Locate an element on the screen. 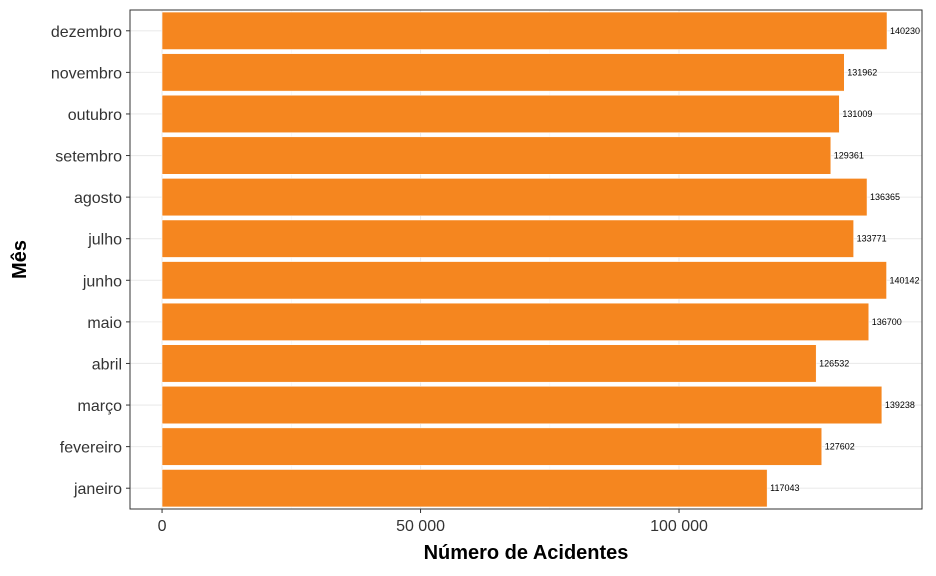 The height and width of the screenshot is (576, 936). y-tick-label-março: março is located at coordinates (100, 406).